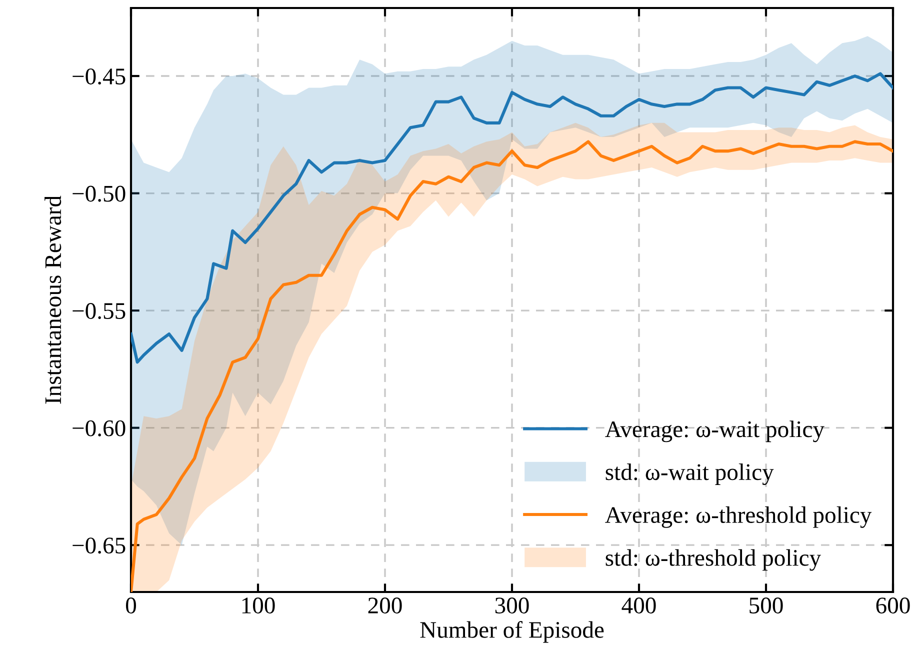 Image resolution: width=919 pixels, height=669 pixels. I want to click on y-tick-label: −0.45, so click(99, 76).